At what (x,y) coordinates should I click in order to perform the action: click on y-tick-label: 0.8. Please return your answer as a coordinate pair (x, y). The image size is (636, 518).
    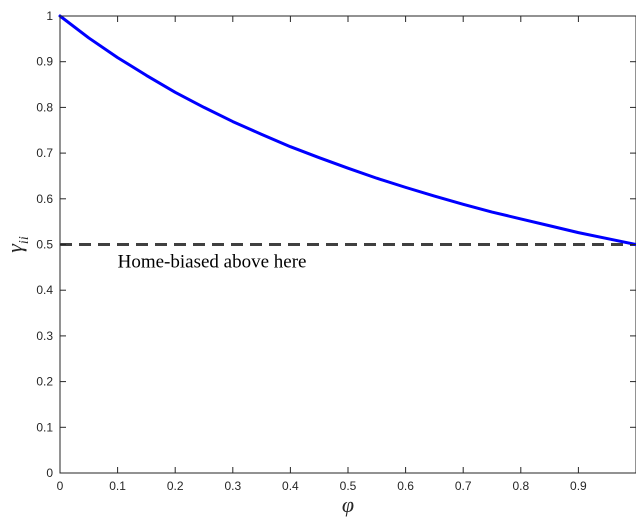
    Looking at the image, I should click on (44, 107).